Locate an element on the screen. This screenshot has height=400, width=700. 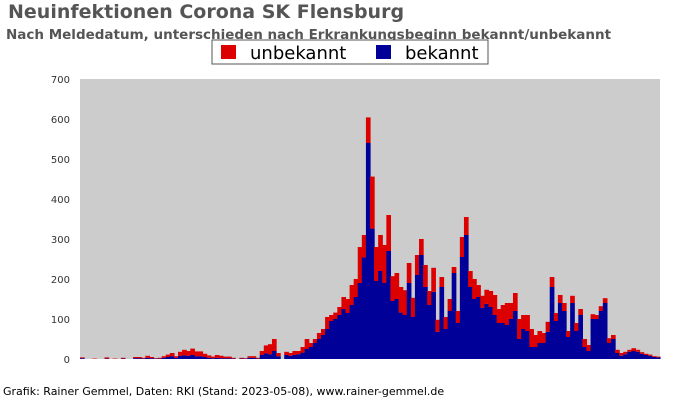
y-tick-label: 400 is located at coordinates (60, 200).